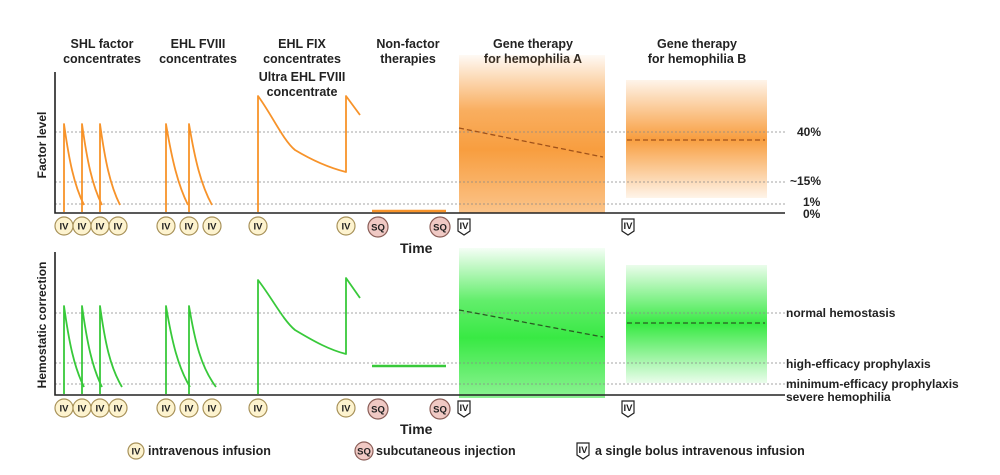 This screenshot has width=1000, height=475. Describe the element at coordinates (209, 451) in the screenshot. I see `legend-iv-label: intravenous infusion` at that location.